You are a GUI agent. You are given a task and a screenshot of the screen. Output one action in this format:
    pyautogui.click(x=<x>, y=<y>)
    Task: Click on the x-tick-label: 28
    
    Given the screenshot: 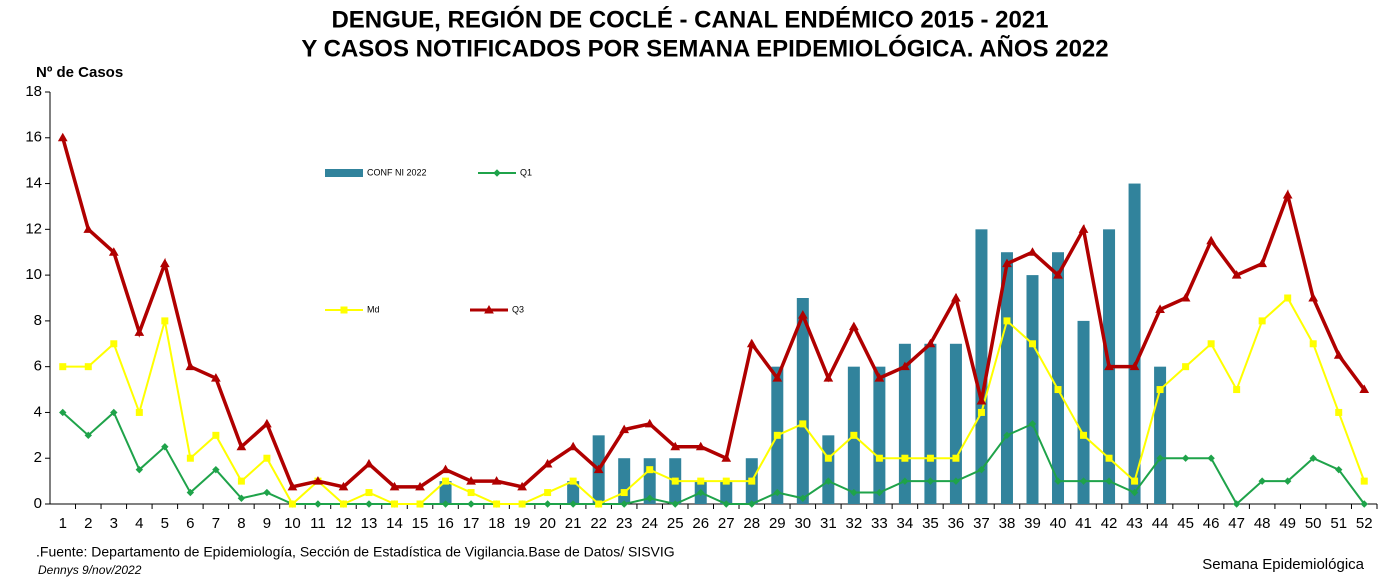 What is the action you would take?
    pyautogui.click(x=751, y=523)
    